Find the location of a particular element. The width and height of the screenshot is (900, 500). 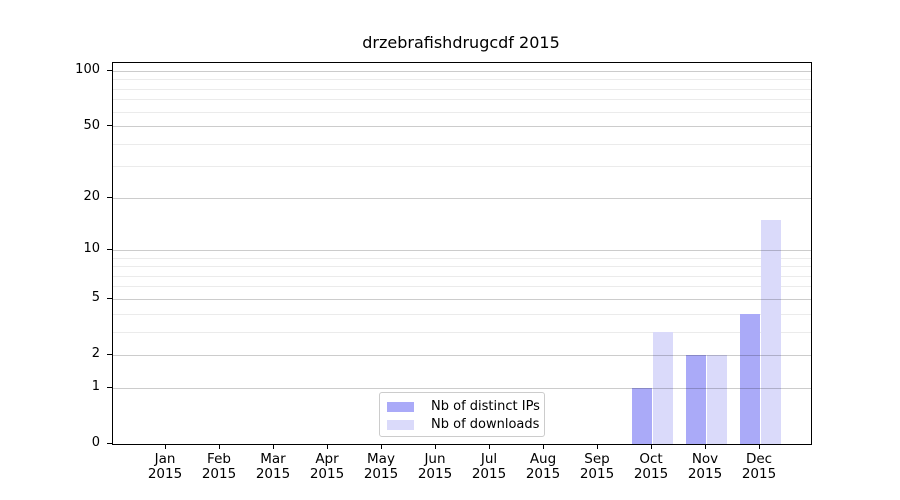

legend: Nb of distinct IPs Nb of downloads is located at coordinates (462, 414).